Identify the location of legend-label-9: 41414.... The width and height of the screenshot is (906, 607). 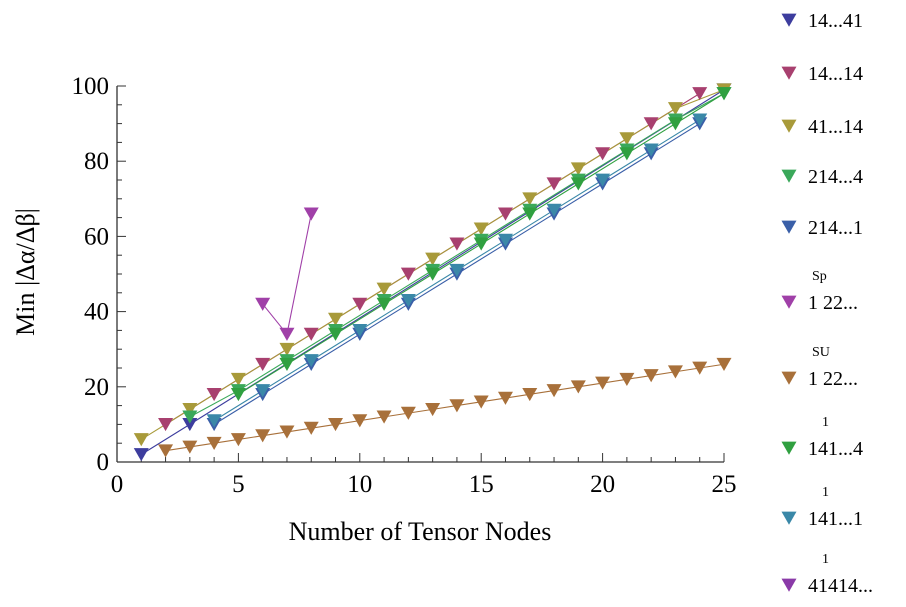
(840, 586).